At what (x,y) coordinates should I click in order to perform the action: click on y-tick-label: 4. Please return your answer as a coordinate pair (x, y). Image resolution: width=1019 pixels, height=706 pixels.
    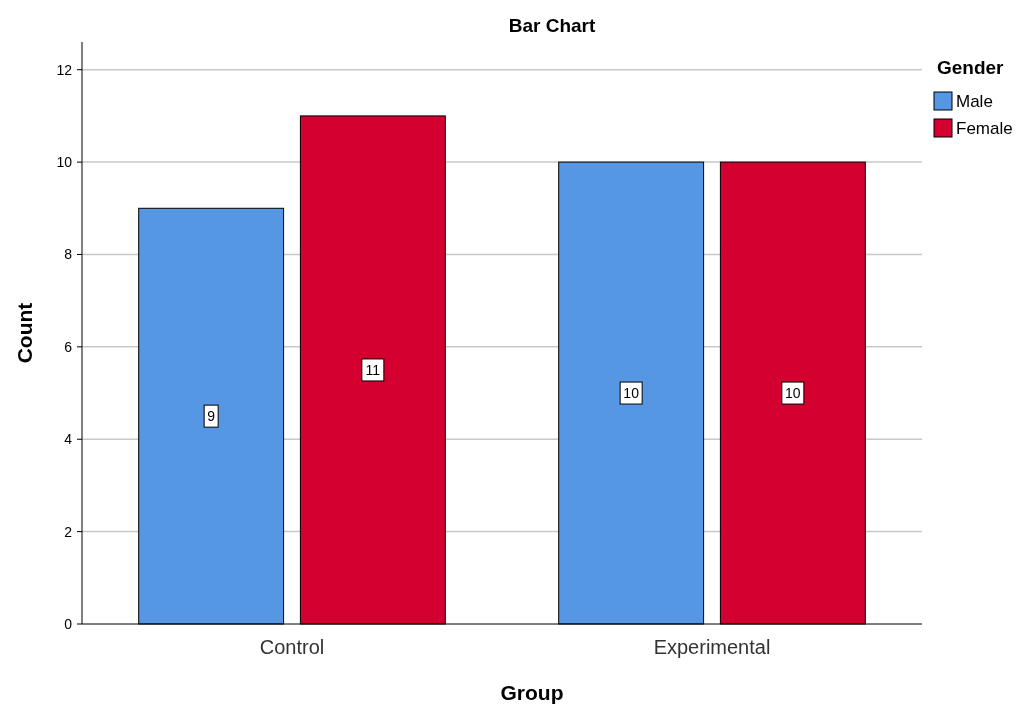
    Looking at the image, I should click on (68, 439).